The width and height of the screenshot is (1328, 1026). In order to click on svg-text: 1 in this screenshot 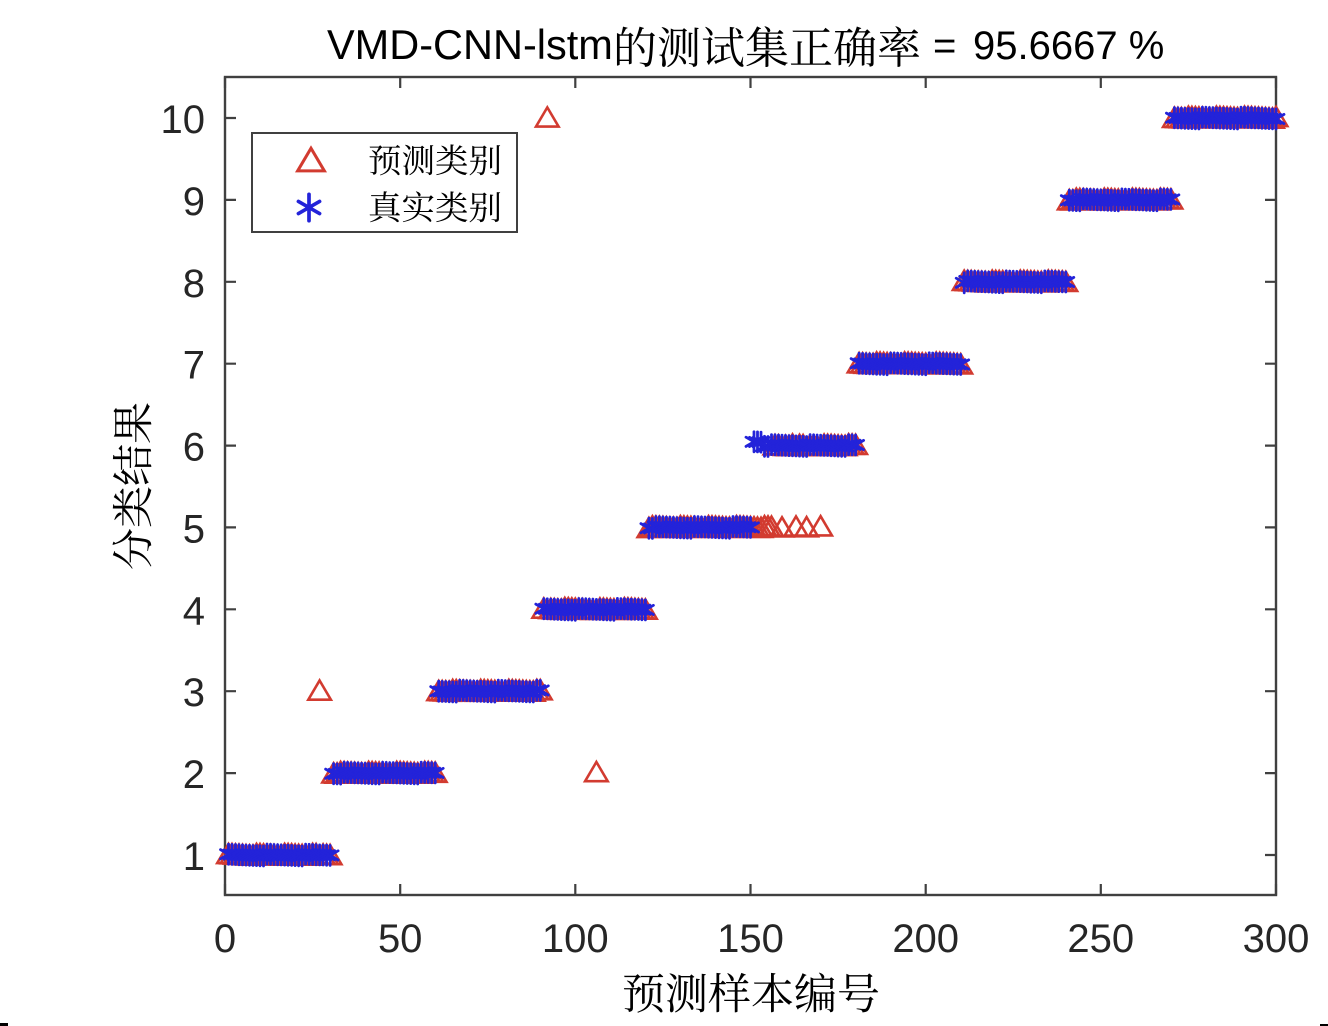, I will do `click(194, 857)`.